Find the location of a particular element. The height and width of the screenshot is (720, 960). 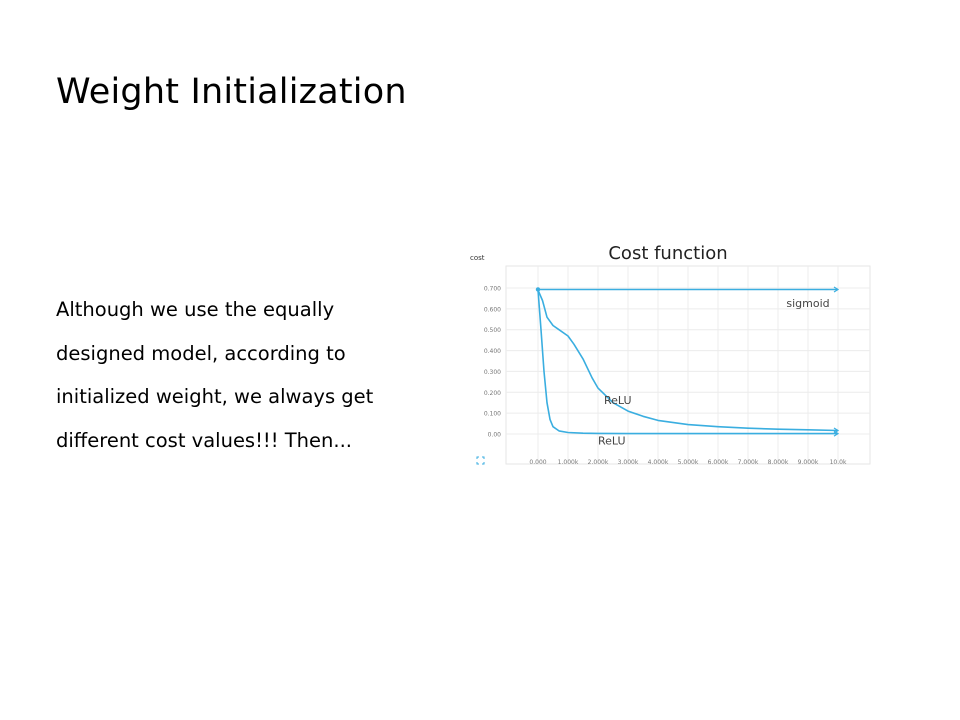

x-tick-label: 9.000k is located at coordinates (808, 462).